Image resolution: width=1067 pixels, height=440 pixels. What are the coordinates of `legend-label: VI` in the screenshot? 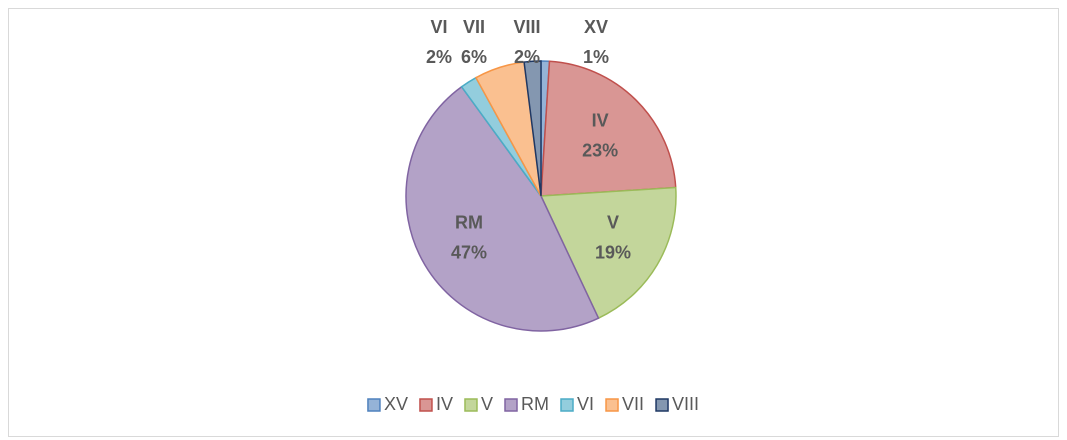 It's located at (585, 404).